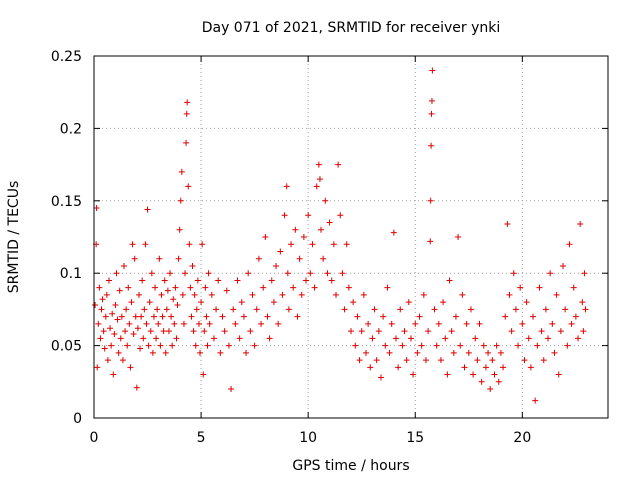  I want to click on x-axis-label: GPS time / hours, so click(350, 466).